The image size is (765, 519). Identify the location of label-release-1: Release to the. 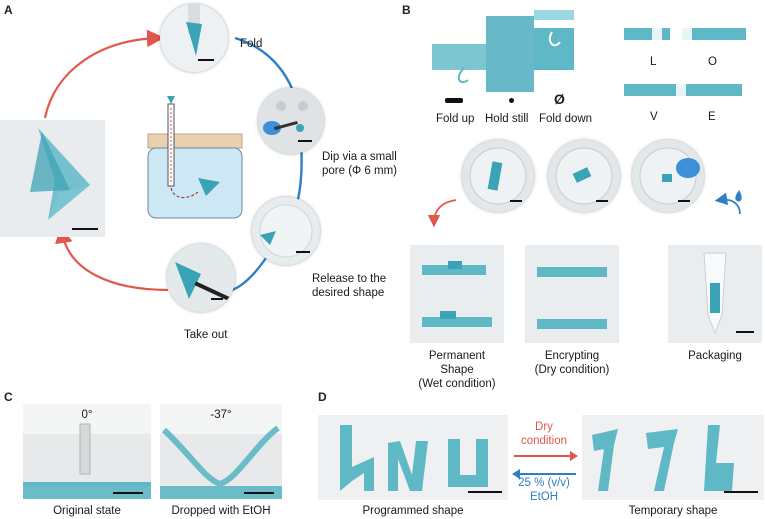
(349, 279).